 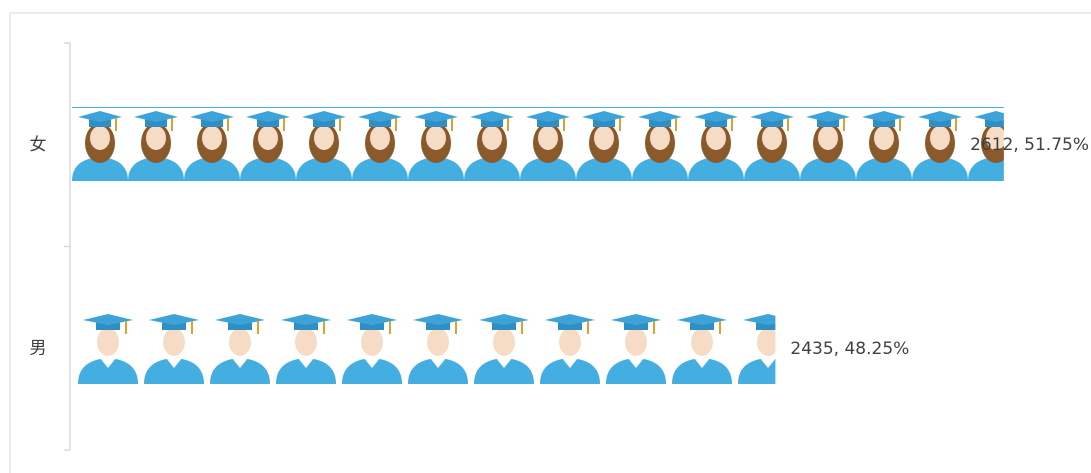 What do you see at coordinates (1029, 145) in the screenshot?
I see `data-label: 2612, 51.75%` at bounding box center [1029, 145].